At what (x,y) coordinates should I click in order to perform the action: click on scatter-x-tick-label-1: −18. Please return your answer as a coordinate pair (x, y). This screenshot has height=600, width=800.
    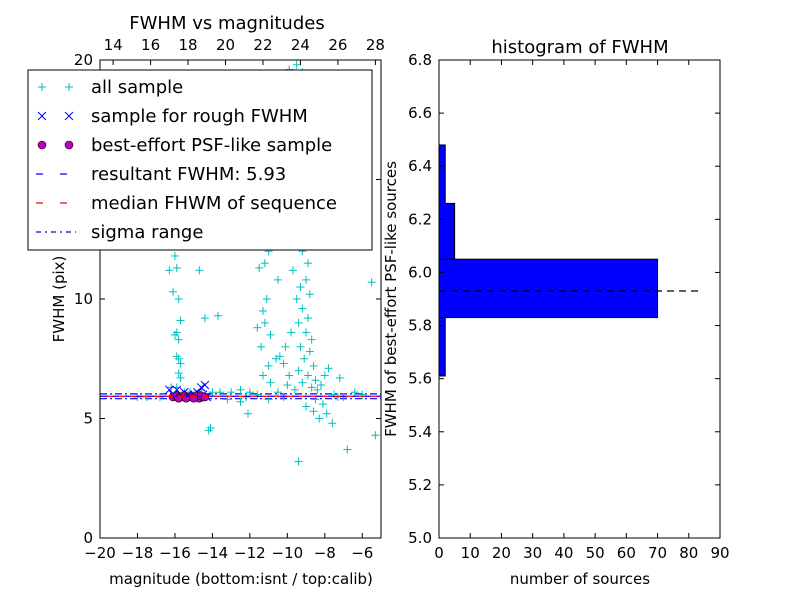
    Looking at the image, I should click on (138, 553).